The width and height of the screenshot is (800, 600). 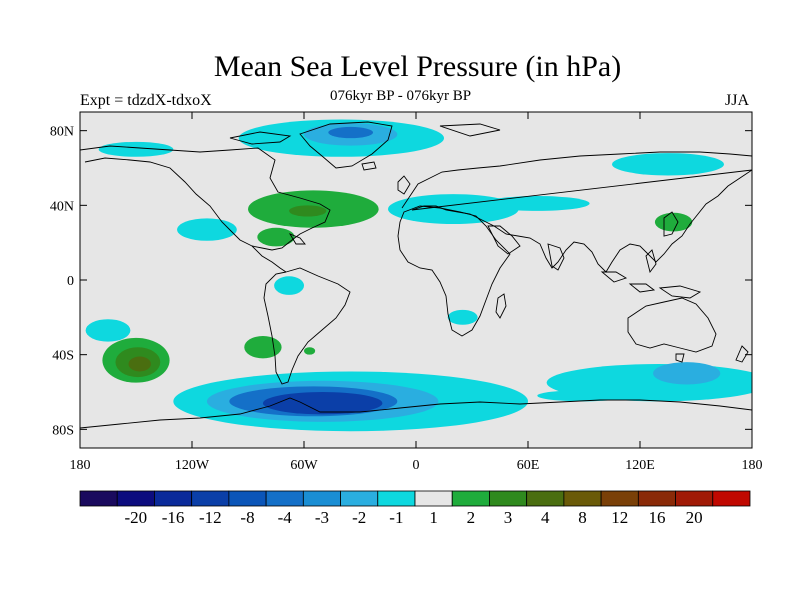 What do you see at coordinates (63, 430) in the screenshot?
I see `lat-tick-label: 80S` at bounding box center [63, 430].